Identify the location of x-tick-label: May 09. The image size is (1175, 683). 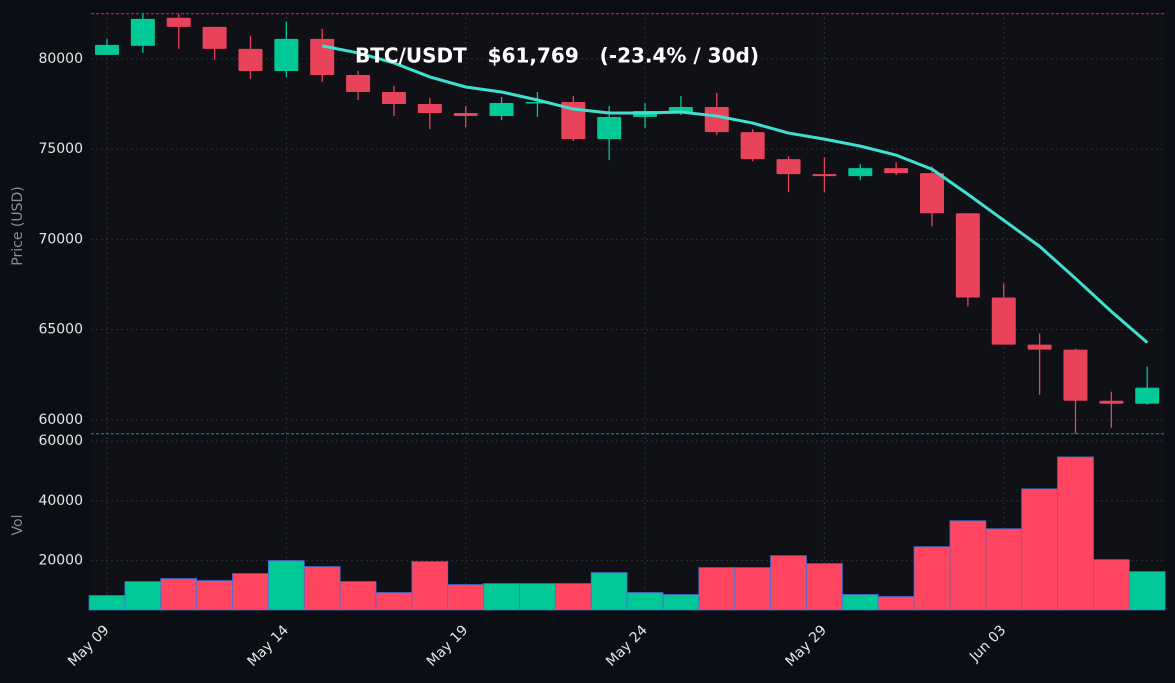
(89, 646).